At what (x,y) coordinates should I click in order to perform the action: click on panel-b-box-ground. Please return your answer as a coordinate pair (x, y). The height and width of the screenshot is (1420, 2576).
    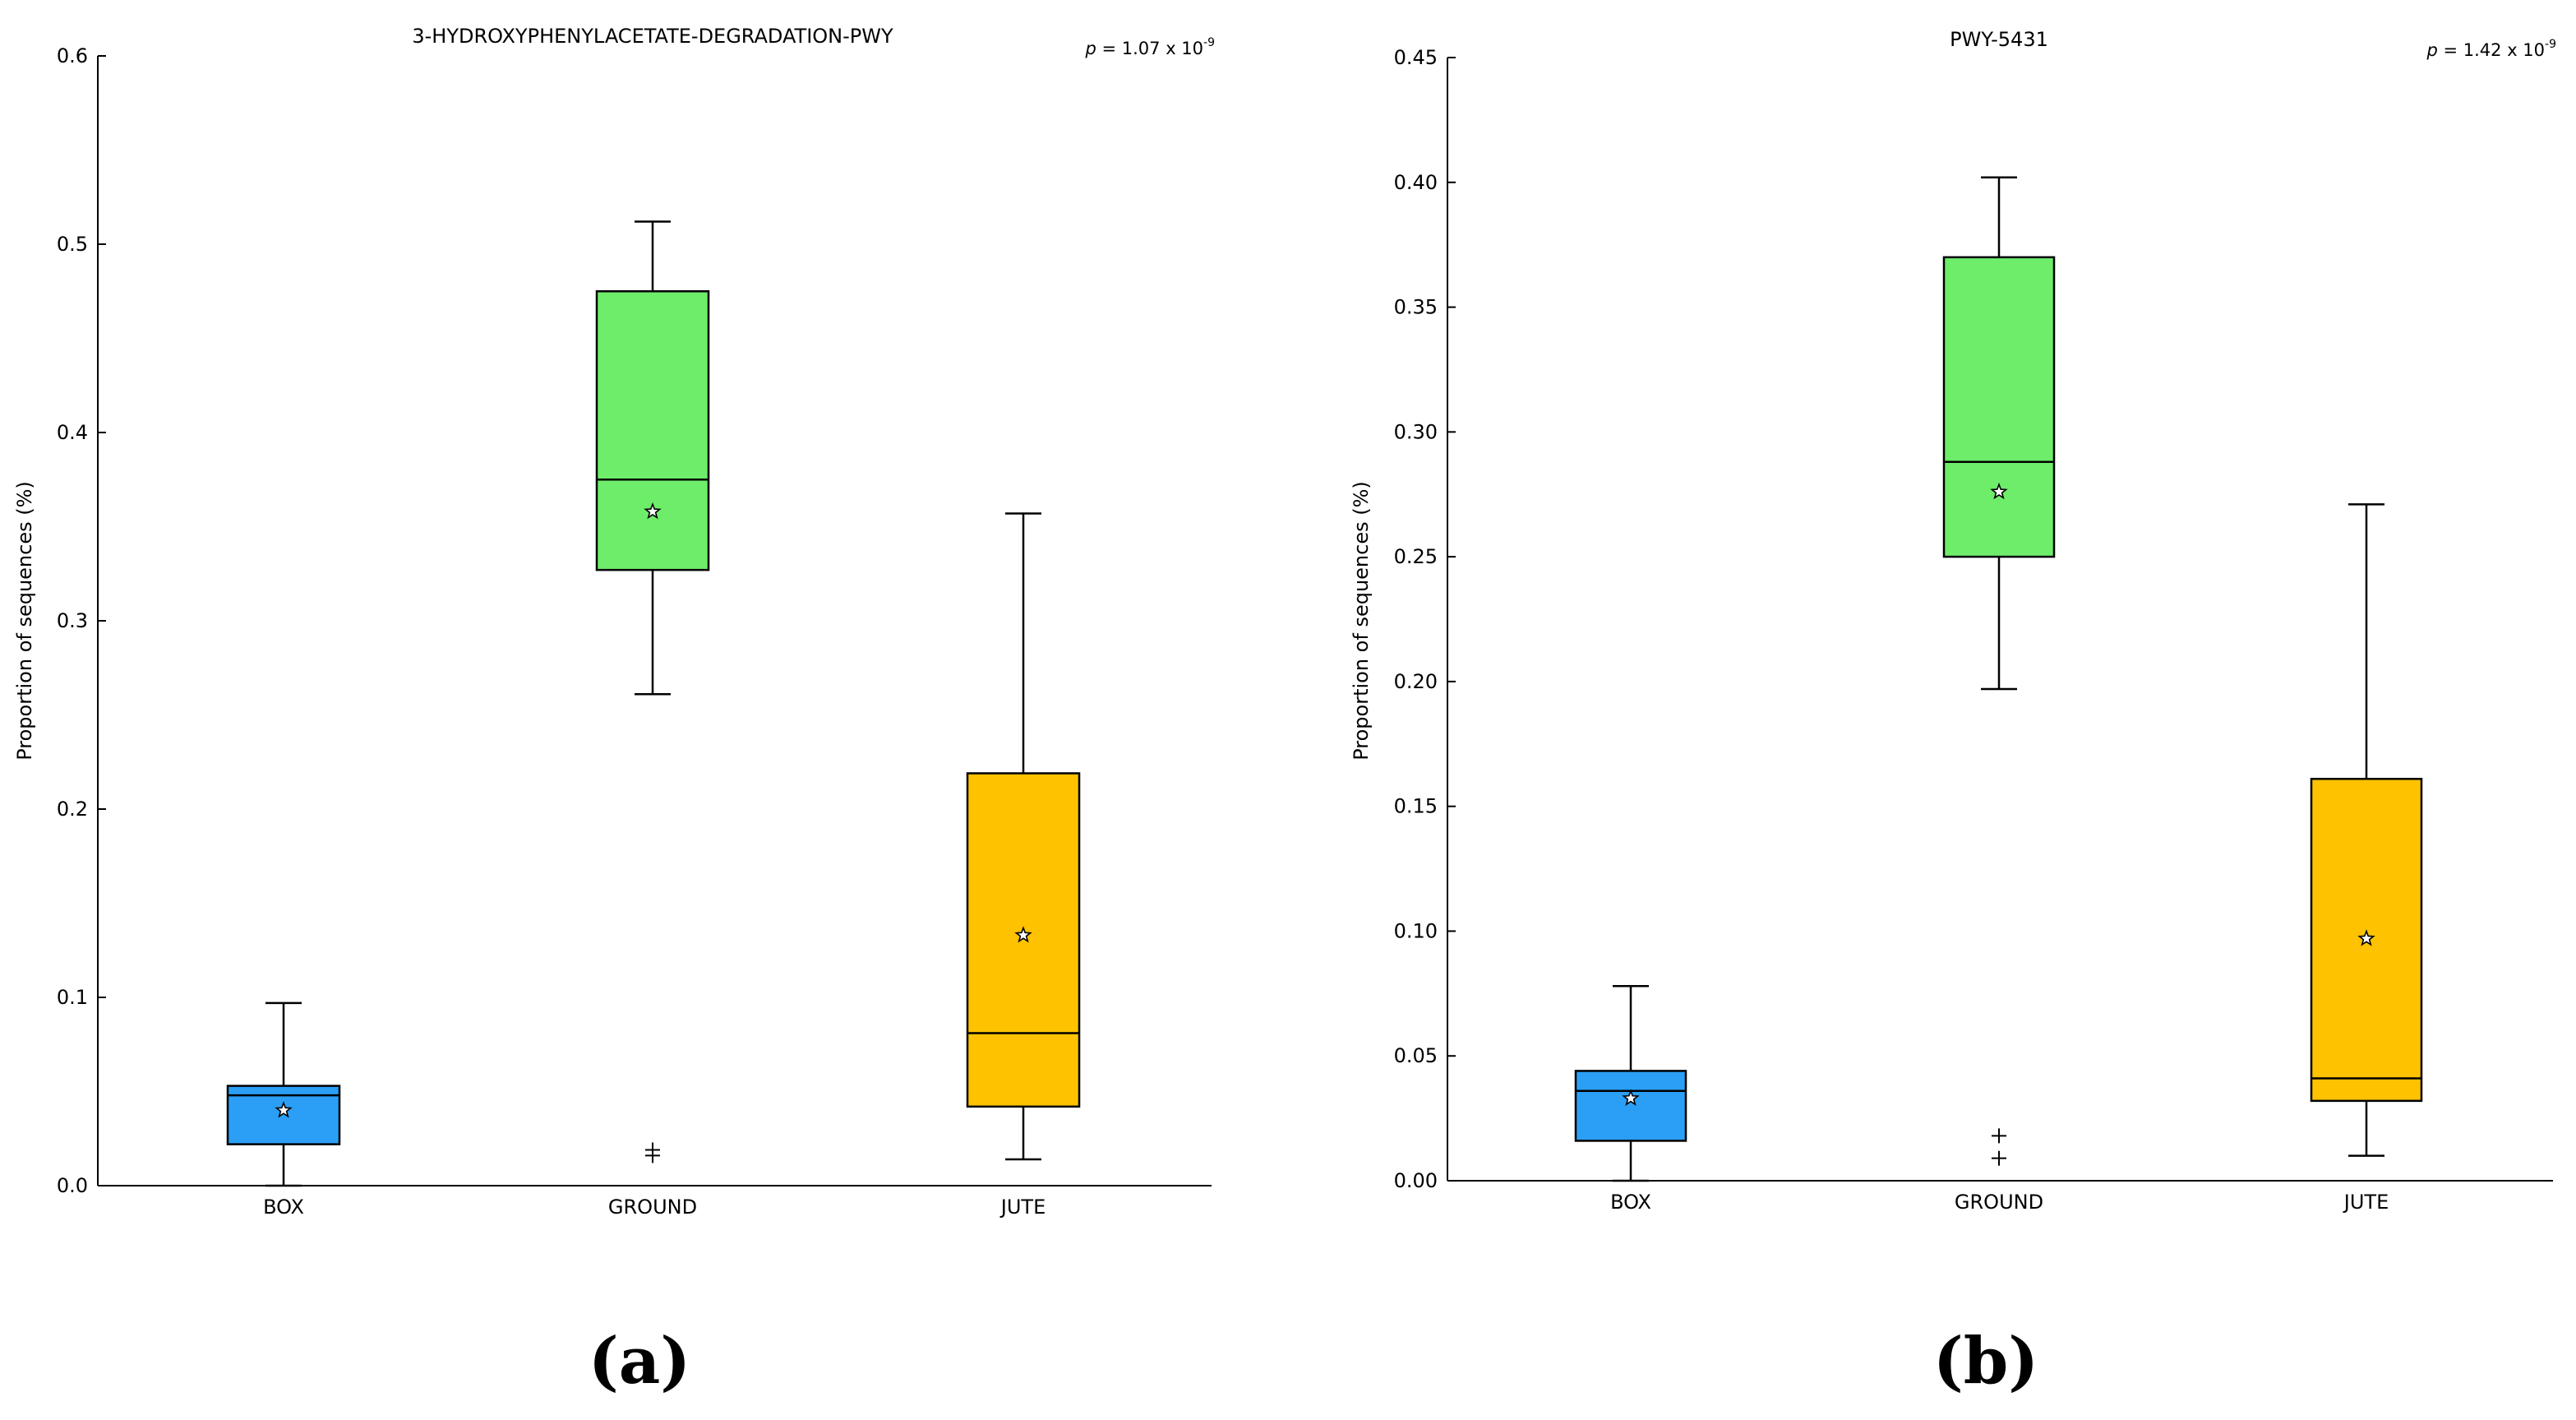
    Looking at the image, I should click on (1999, 671).